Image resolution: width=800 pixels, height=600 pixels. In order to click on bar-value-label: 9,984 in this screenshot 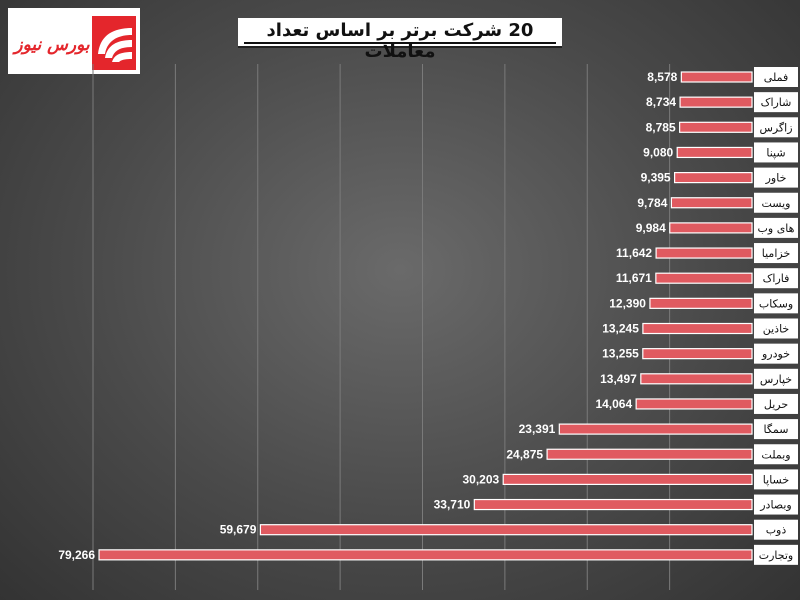, I will do `click(651, 228)`.